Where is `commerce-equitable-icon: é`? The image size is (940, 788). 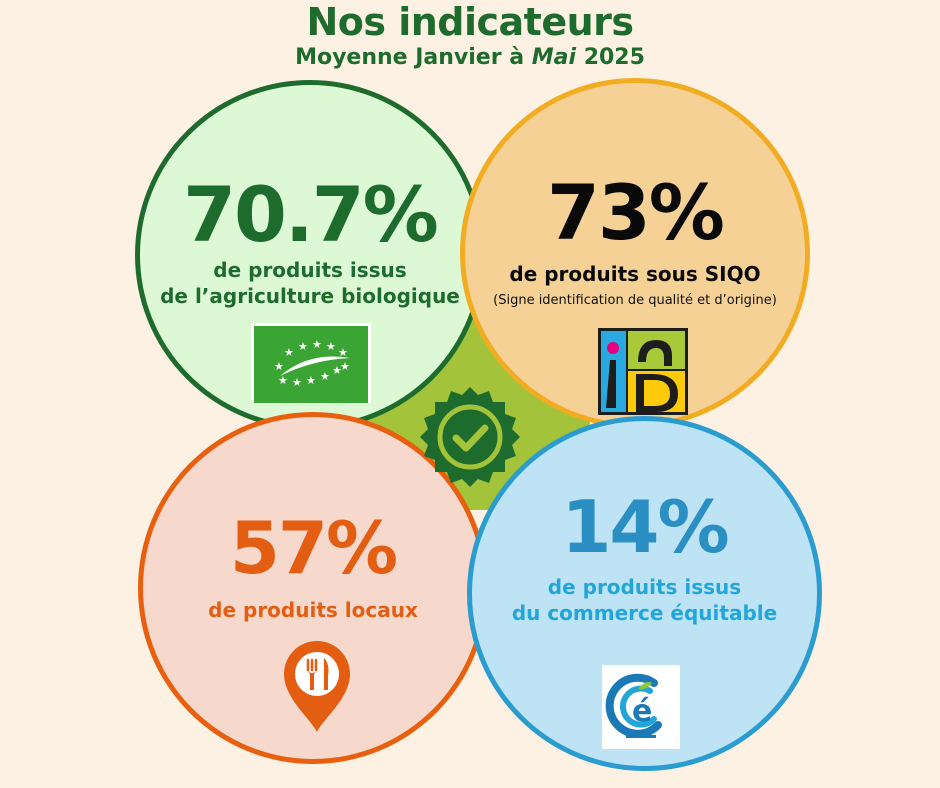
commerce-equitable-icon: é is located at coordinates (641, 707).